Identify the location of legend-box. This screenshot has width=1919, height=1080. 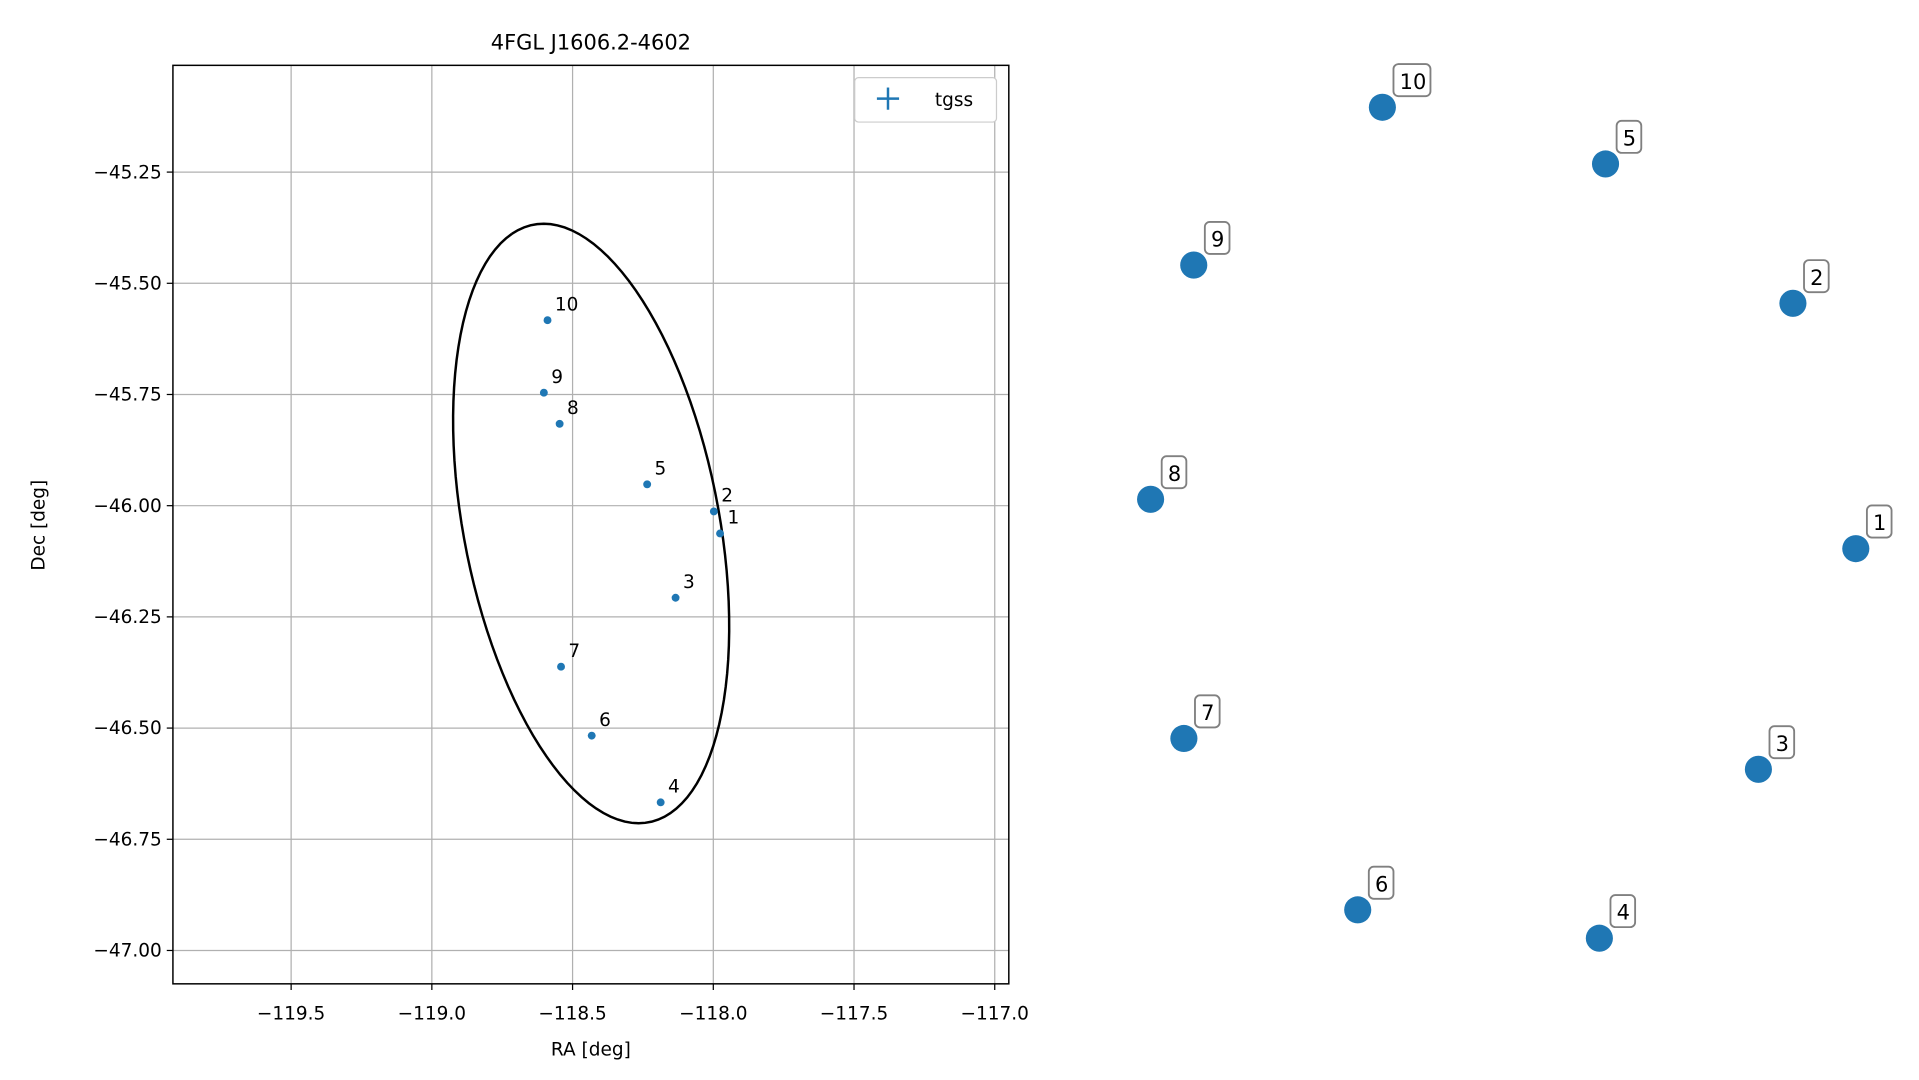
(926, 100).